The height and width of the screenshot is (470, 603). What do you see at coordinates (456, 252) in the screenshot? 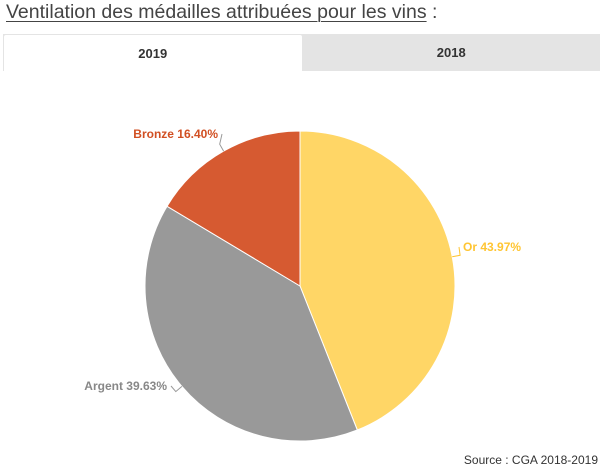
I see `leader-line-or` at bounding box center [456, 252].